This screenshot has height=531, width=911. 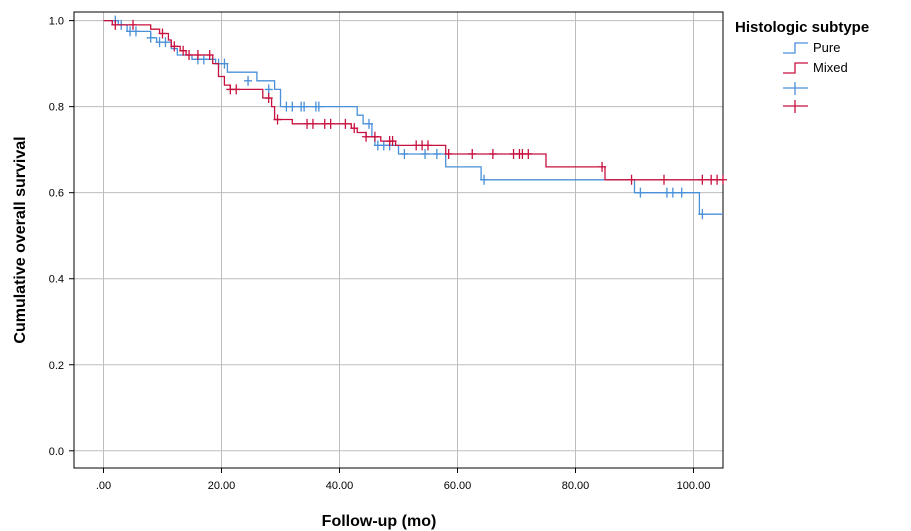 What do you see at coordinates (826, 47) in the screenshot?
I see `legend-label: Pure` at bounding box center [826, 47].